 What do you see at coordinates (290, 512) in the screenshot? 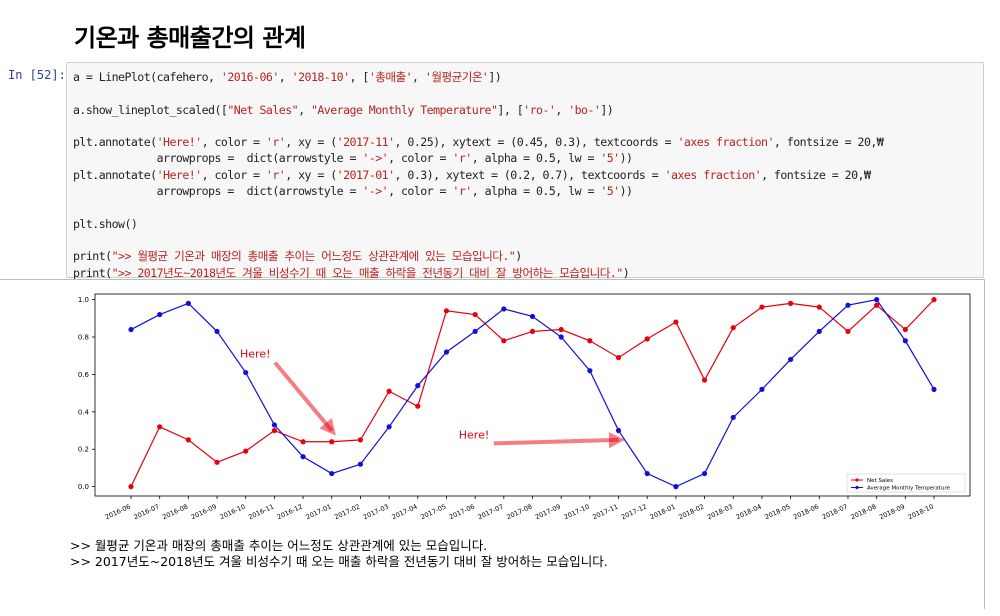
I see `x-tick-label: 2016-12` at bounding box center [290, 512].